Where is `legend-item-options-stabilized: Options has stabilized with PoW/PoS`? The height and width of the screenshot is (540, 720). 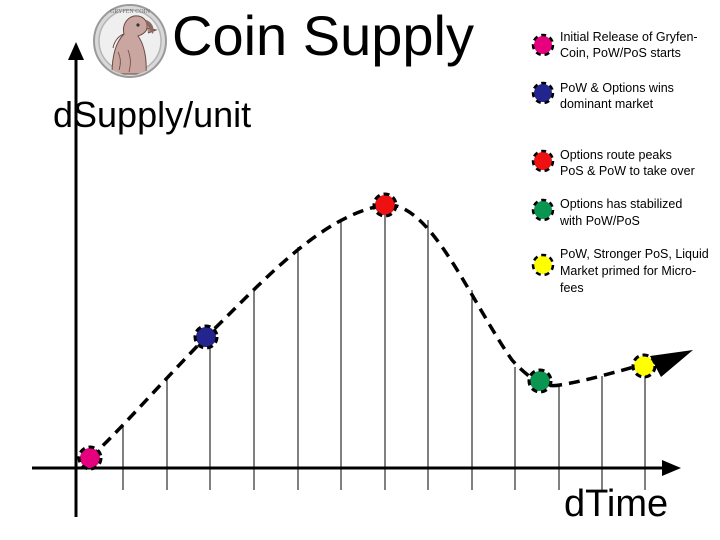 legend-item-options-stabilized: Options has stabilized with PoW/PoS is located at coordinates (606, 212).